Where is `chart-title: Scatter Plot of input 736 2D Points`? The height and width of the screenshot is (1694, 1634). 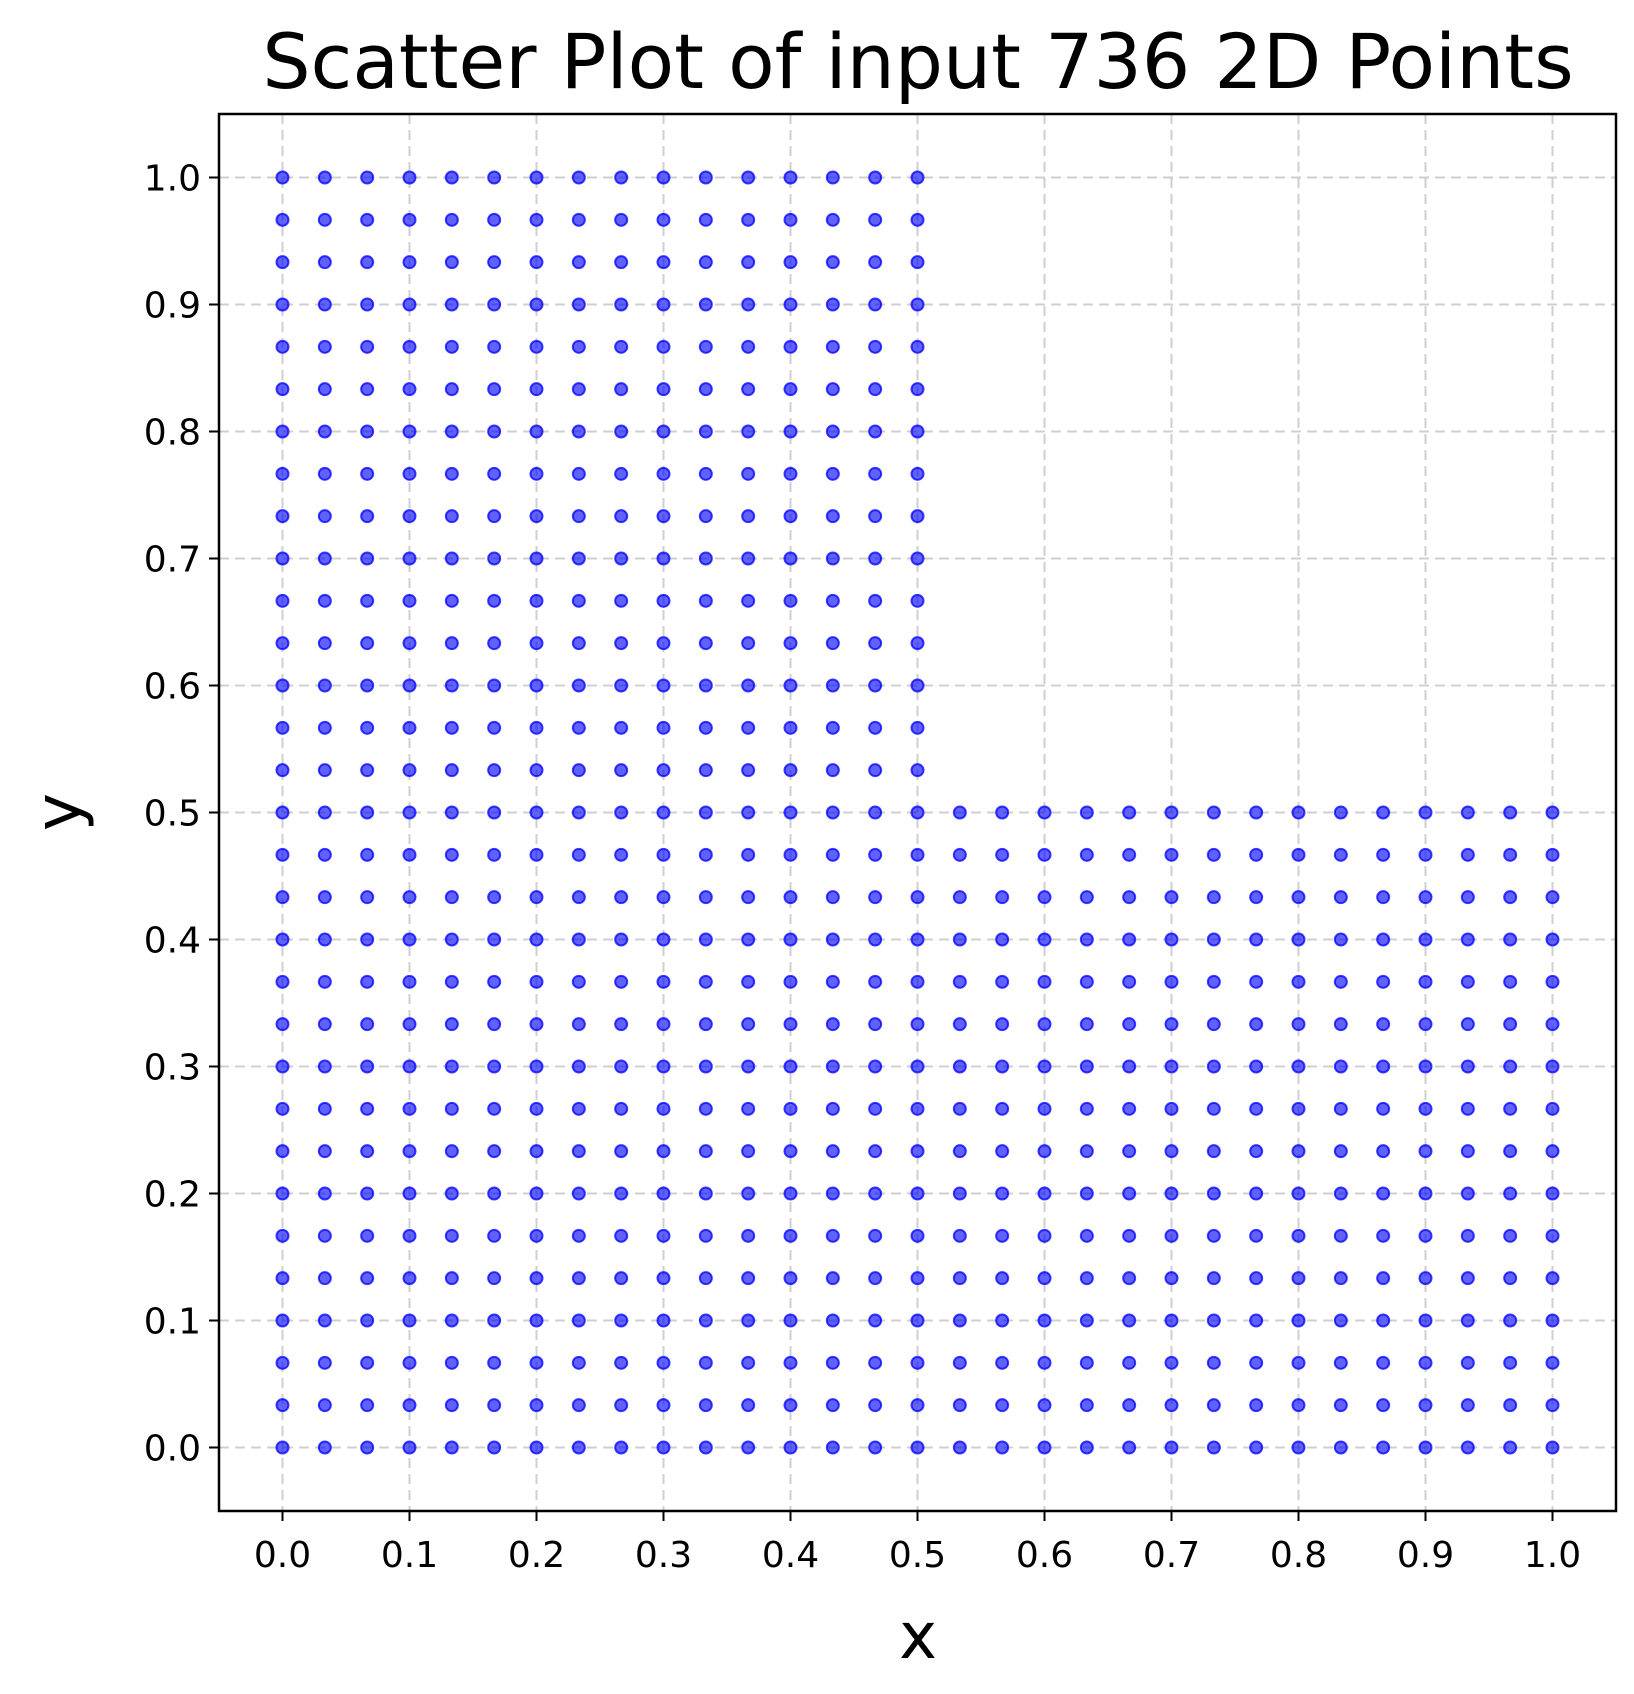 chart-title: Scatter Plot of input 736 2D Points is located at coordinates (917, 61).